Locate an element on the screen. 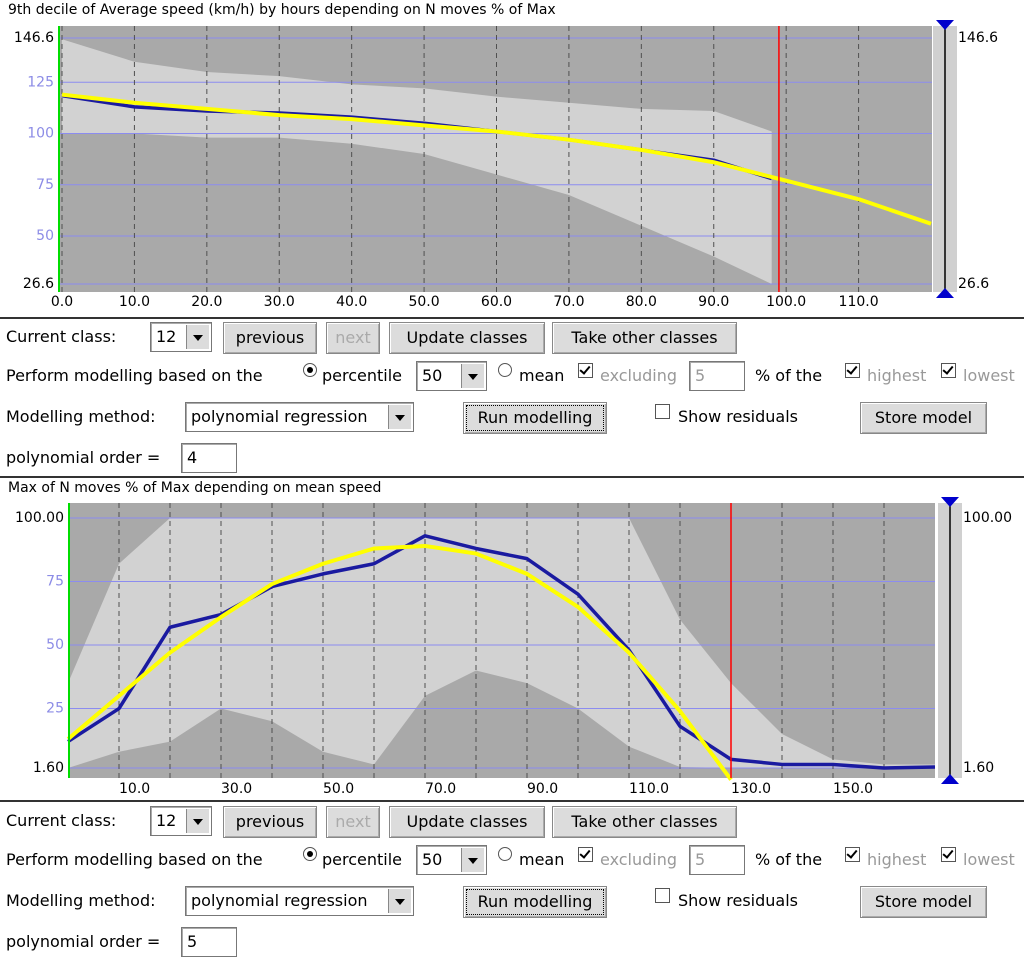  label: mean is located at coordinates (542, 859).